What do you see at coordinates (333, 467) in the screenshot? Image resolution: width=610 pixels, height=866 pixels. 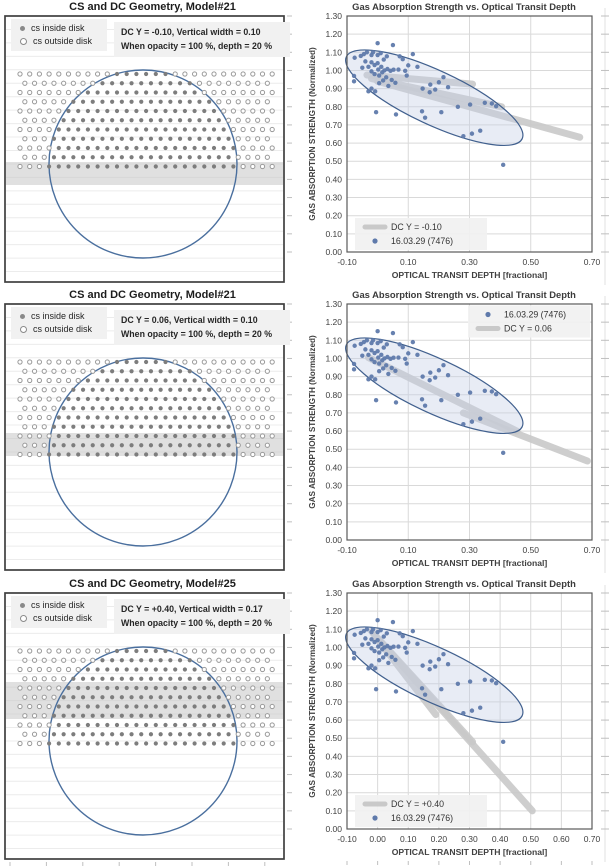 I see `svg-text: 0.40` at bounding box center [333, 467].